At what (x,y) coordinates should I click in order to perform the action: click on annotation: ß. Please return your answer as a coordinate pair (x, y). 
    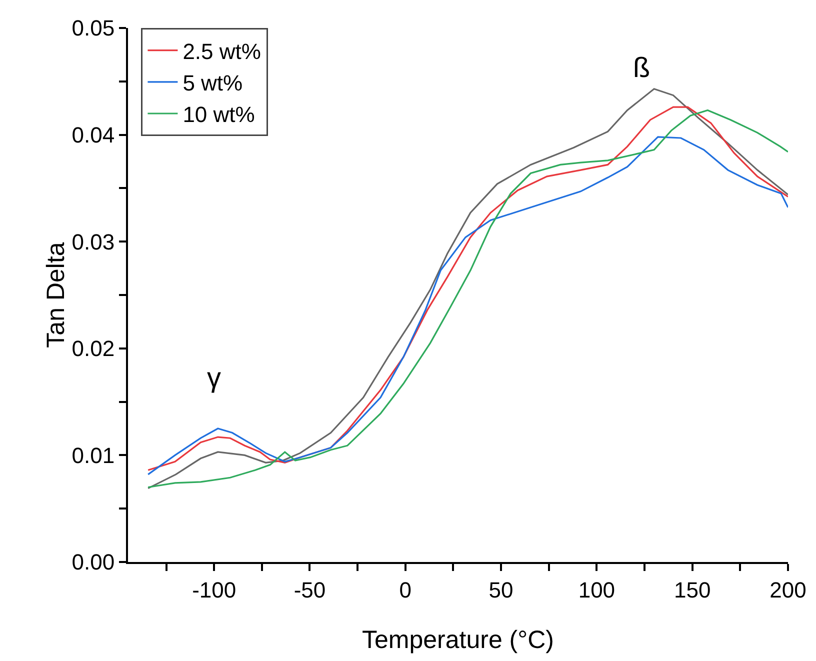
    Looking at the image, I should click on (641, 67).